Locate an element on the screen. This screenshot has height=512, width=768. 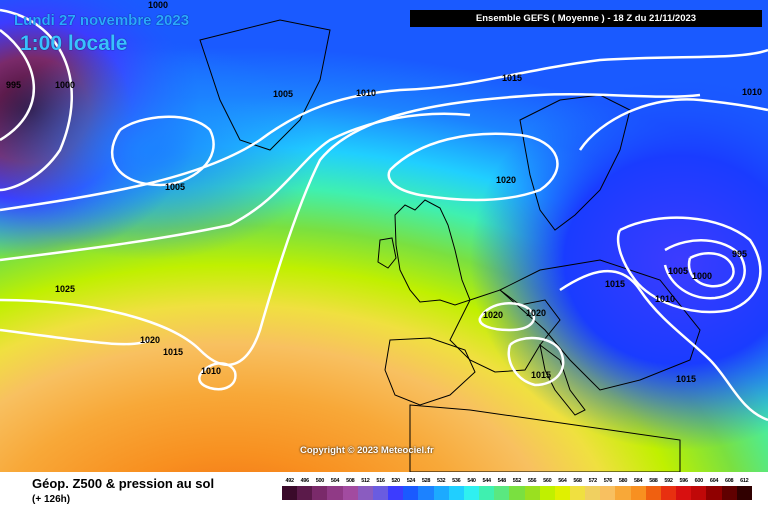
central-europe-outline is located at coordinates (600, 325).